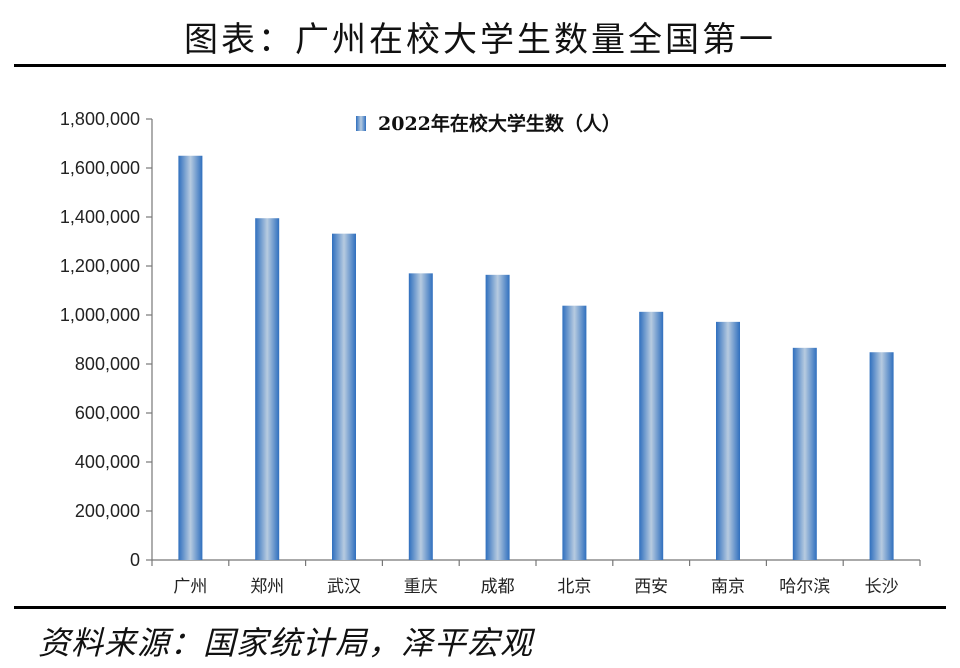 Image resolution: width=960 pixels, height=668 pixels. Describe the element at coordinates (480, 40) in the screenshot. I see `page-title: 图表：广州在校大学生数量全国第一` at that location.